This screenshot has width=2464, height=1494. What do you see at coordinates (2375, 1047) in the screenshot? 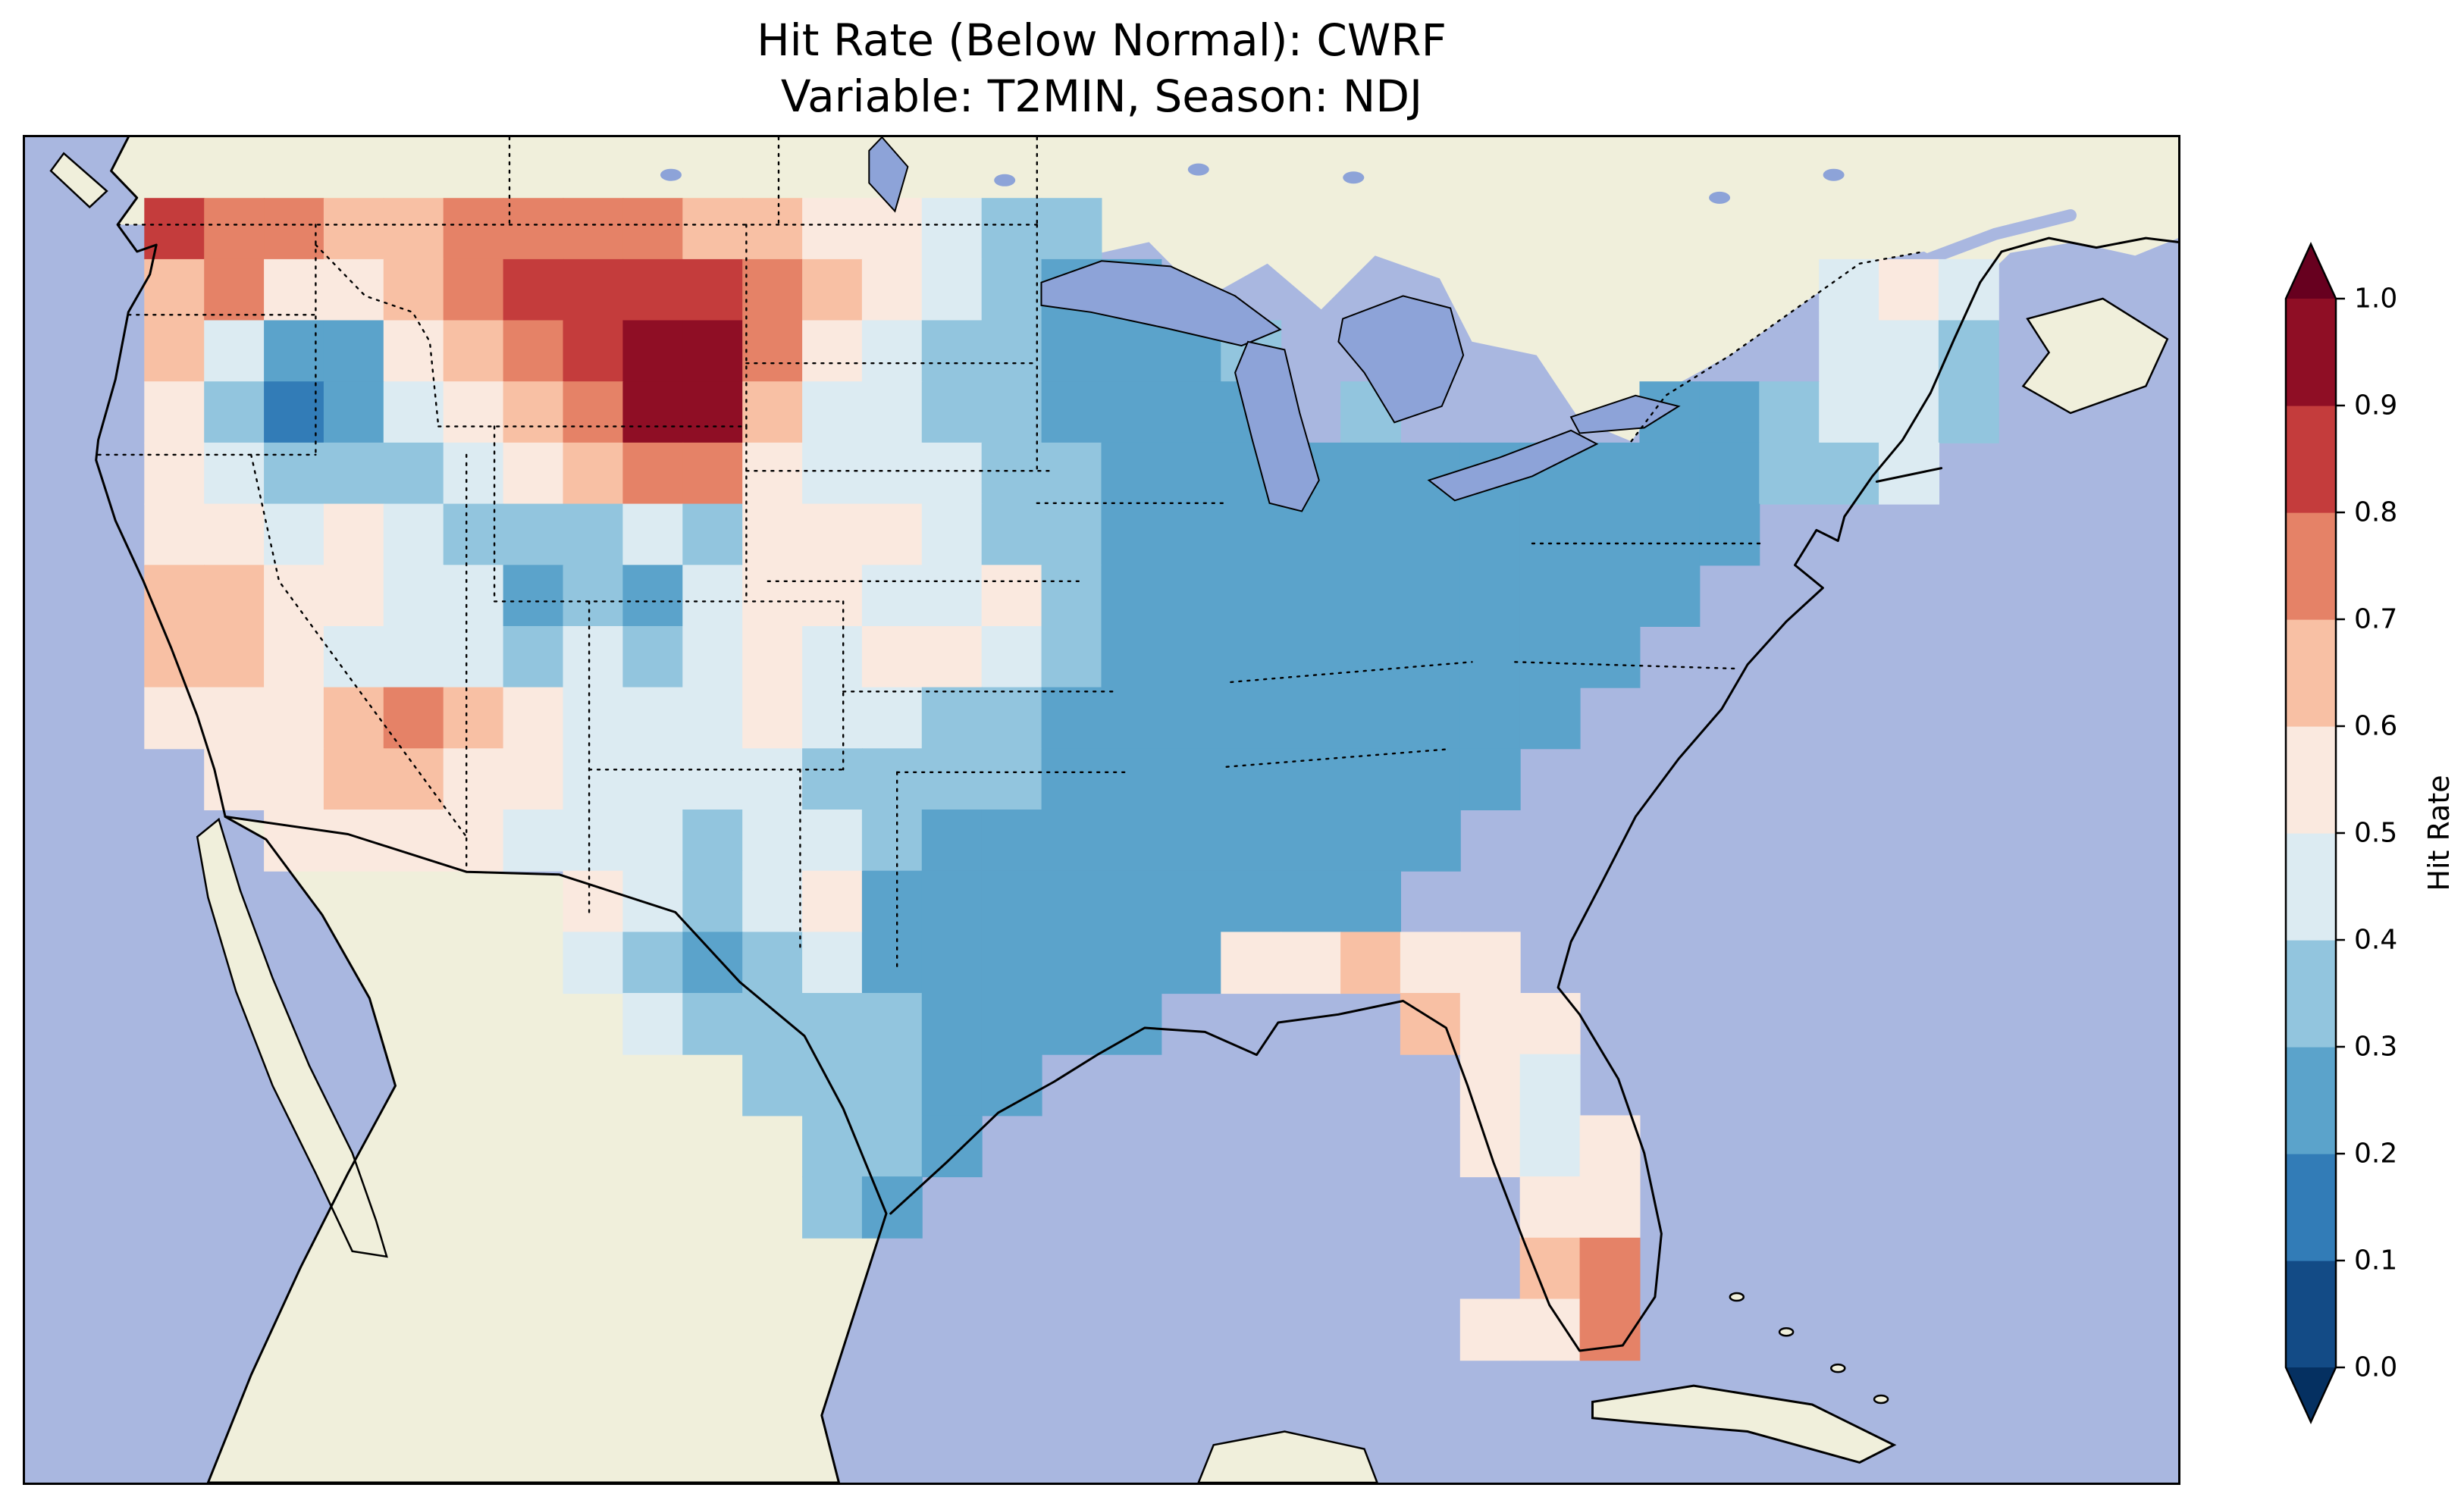
I see `colorbar-tick-label: 0.3` at bounding box center [2375, 1047].